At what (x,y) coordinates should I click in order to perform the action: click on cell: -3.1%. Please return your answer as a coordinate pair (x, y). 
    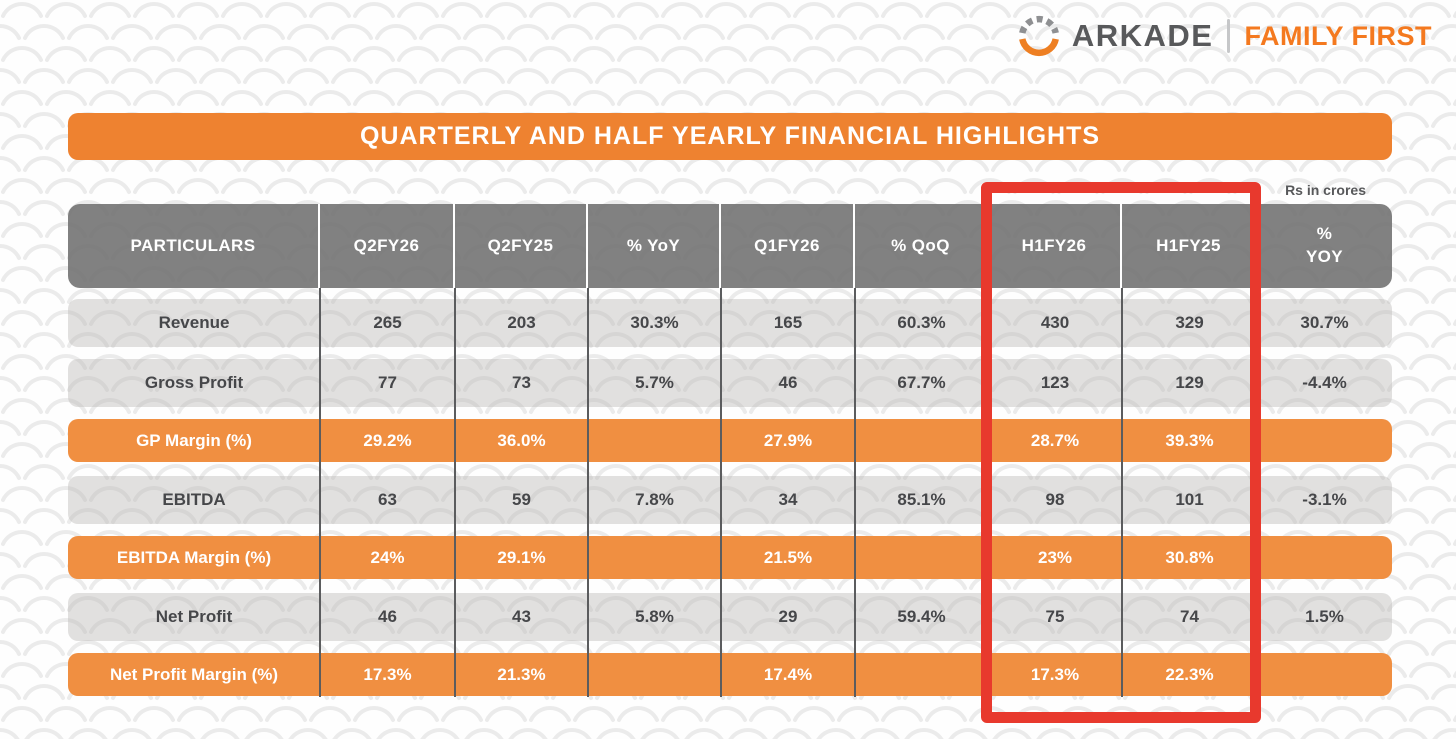
    Looking at the image, I should click on (1324, 499).